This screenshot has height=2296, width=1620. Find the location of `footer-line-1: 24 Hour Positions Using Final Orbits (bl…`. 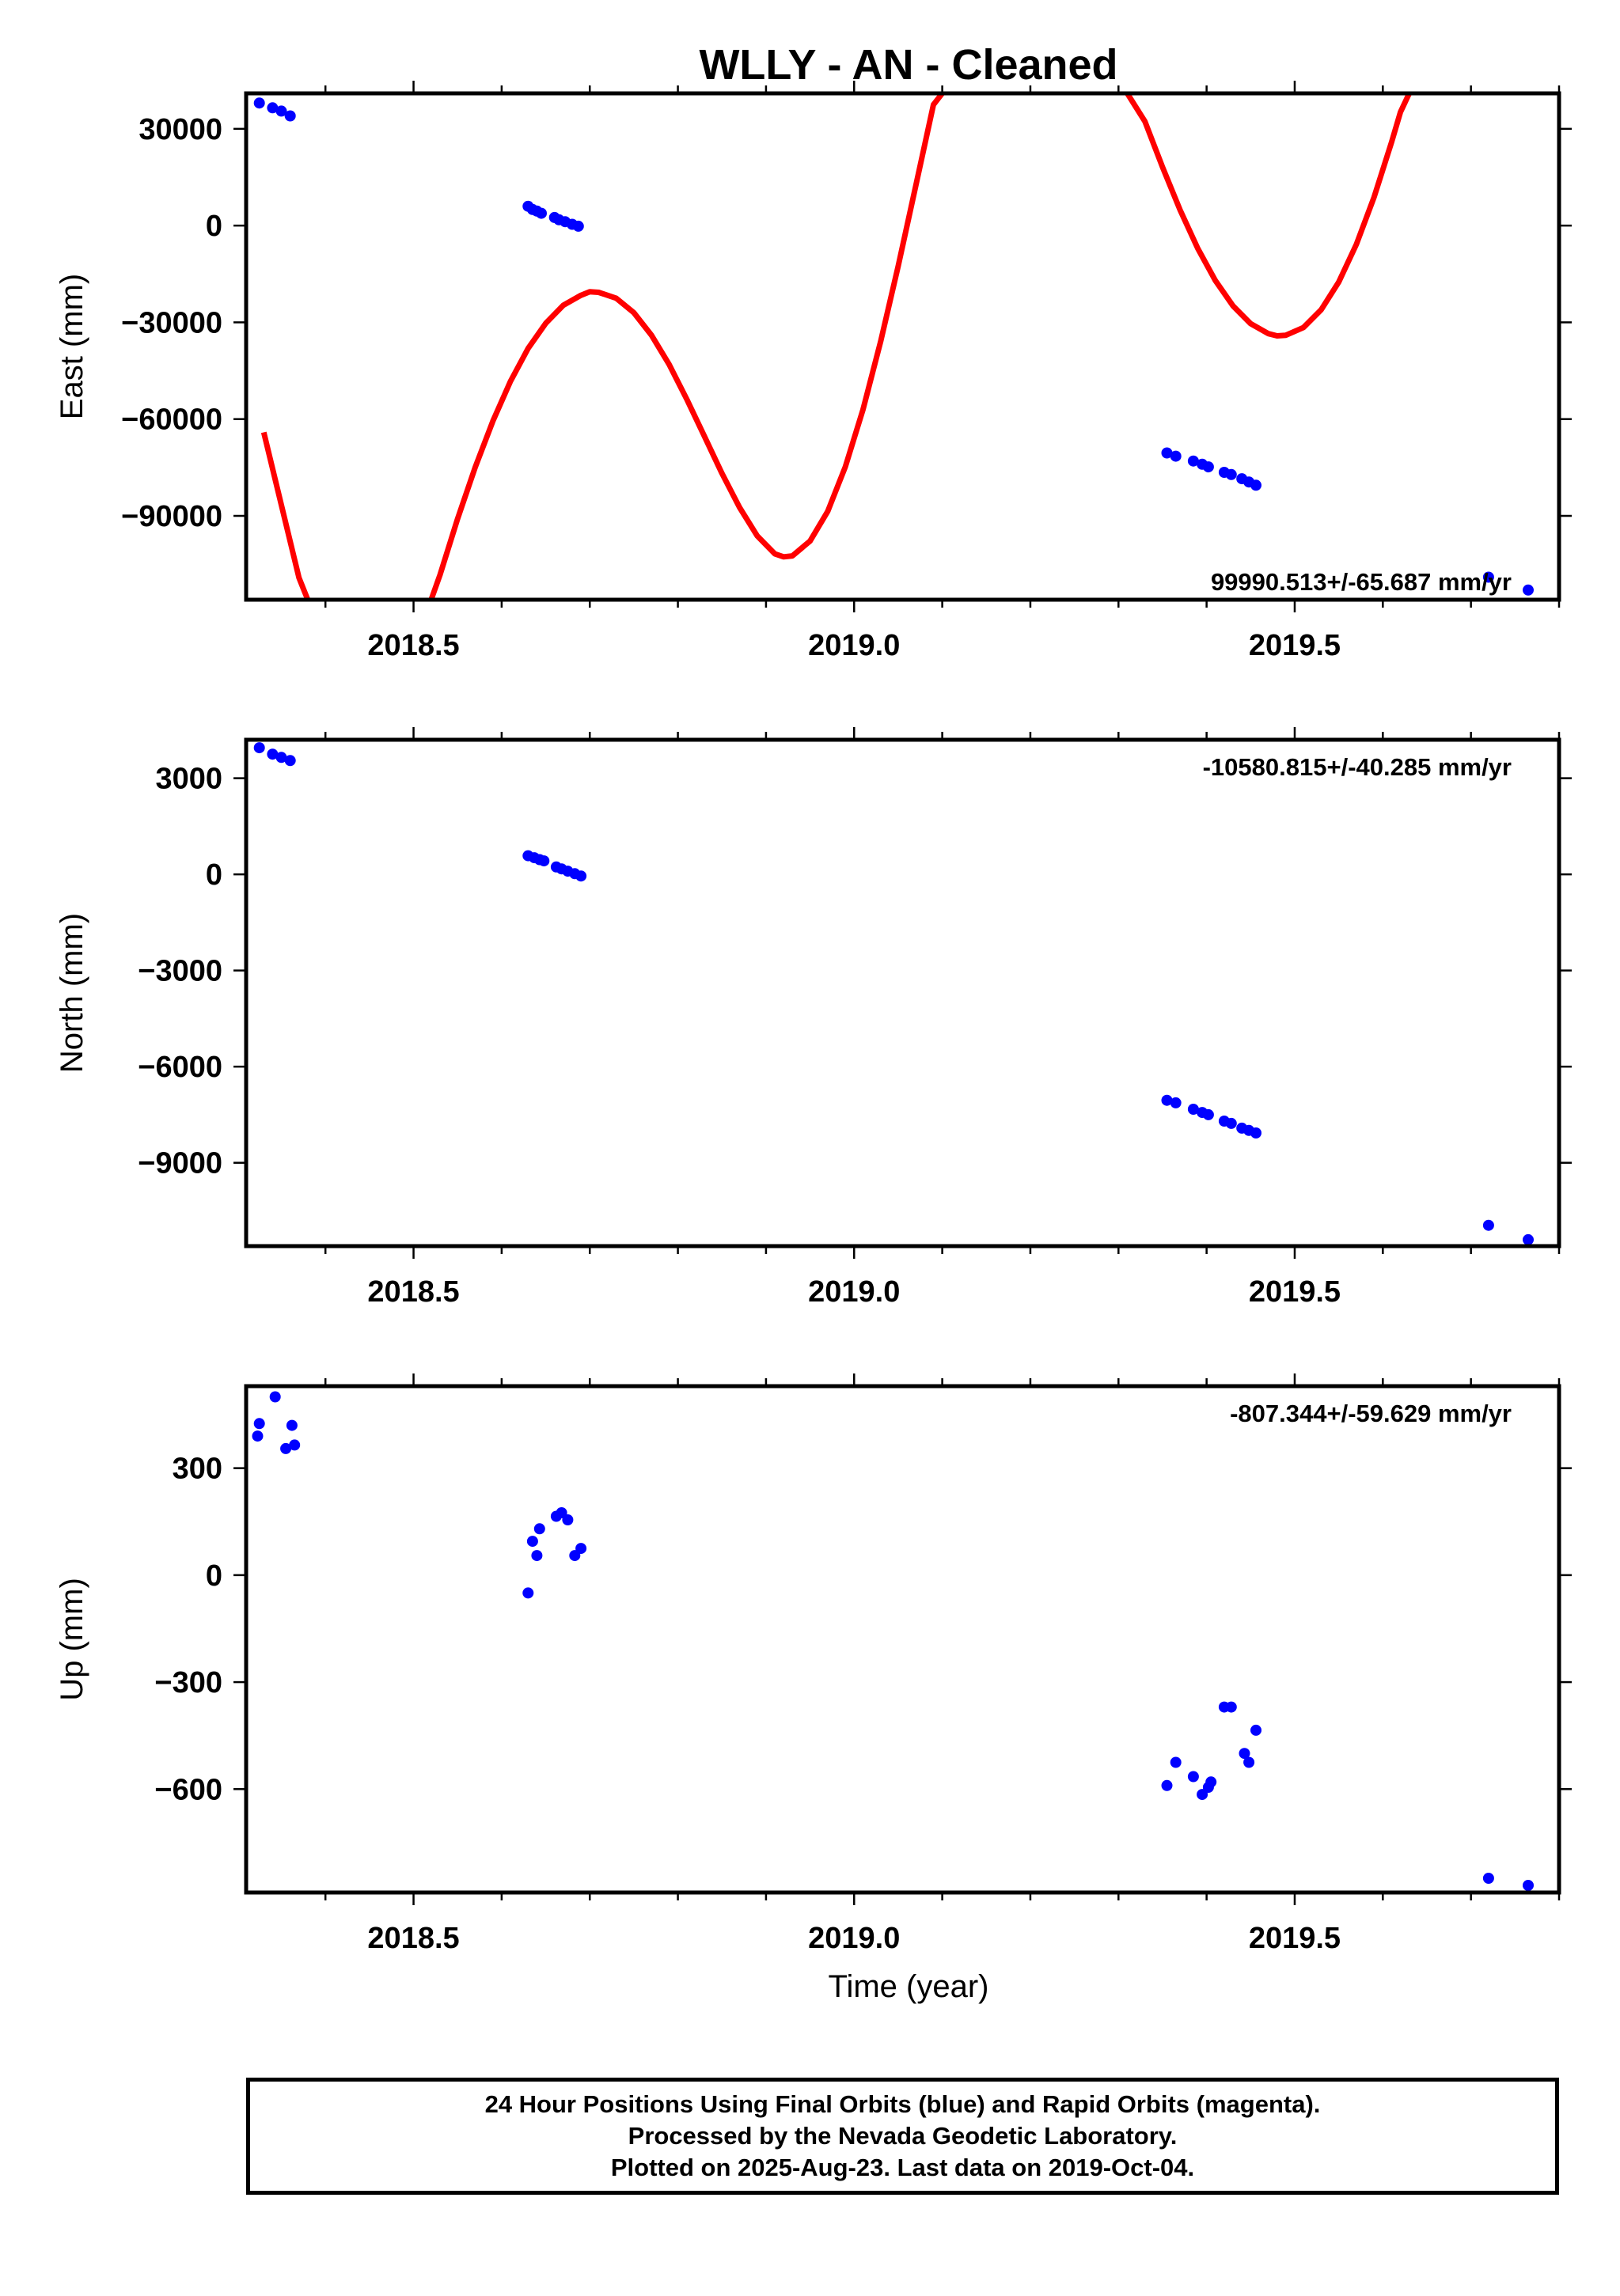

footer-line-1: 24 Hour Positions Using Final Orbits (bl… is located at coordinates (902, 2104).